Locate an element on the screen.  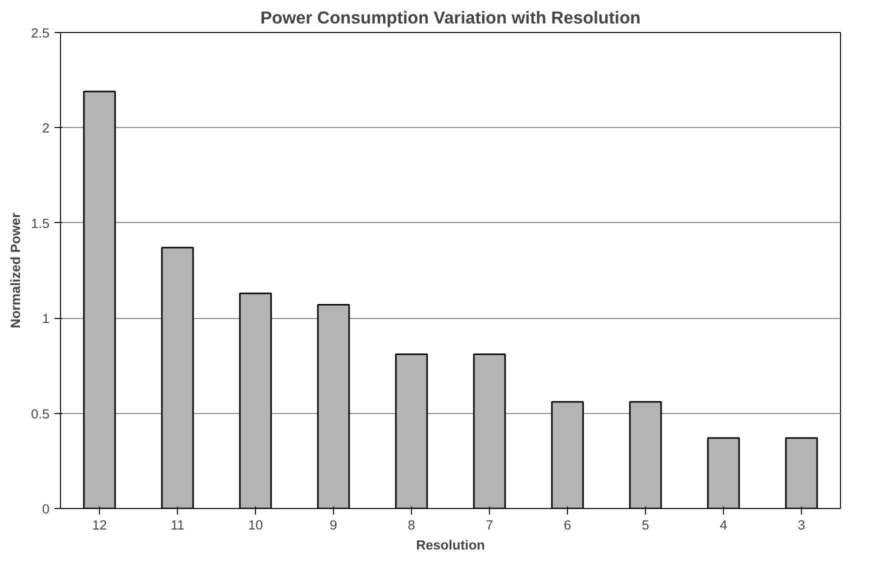
y-axis-title: Normalized Power is located at coordinates (15, 270).